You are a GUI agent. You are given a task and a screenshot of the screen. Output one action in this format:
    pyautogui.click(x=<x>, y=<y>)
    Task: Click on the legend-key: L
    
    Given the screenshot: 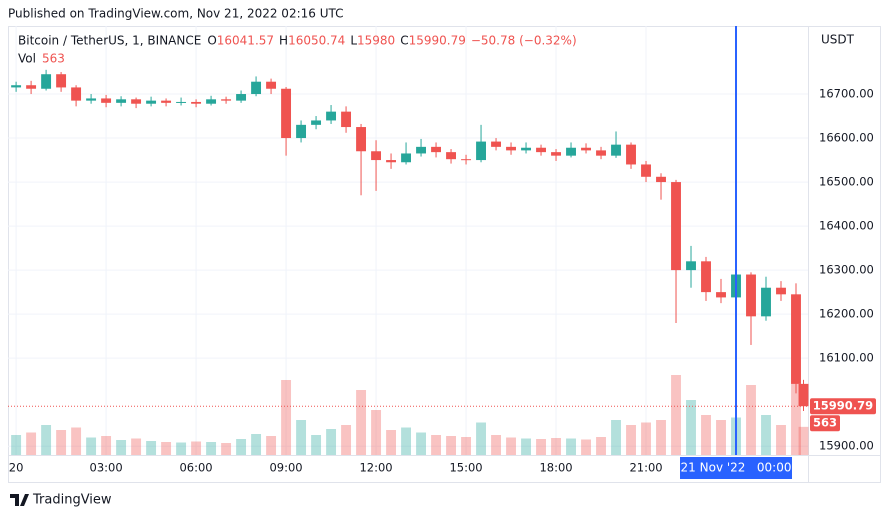 What is the action you would take?
    pyautogui.click(x=353, y=41)
    